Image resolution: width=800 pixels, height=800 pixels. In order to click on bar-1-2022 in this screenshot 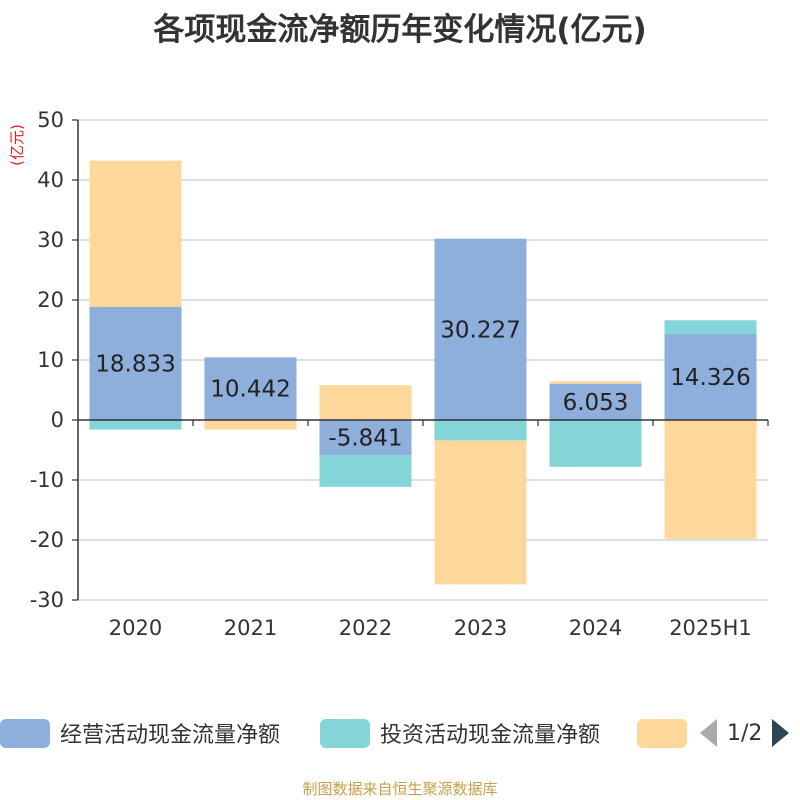, I will do `click(365, 438)`.